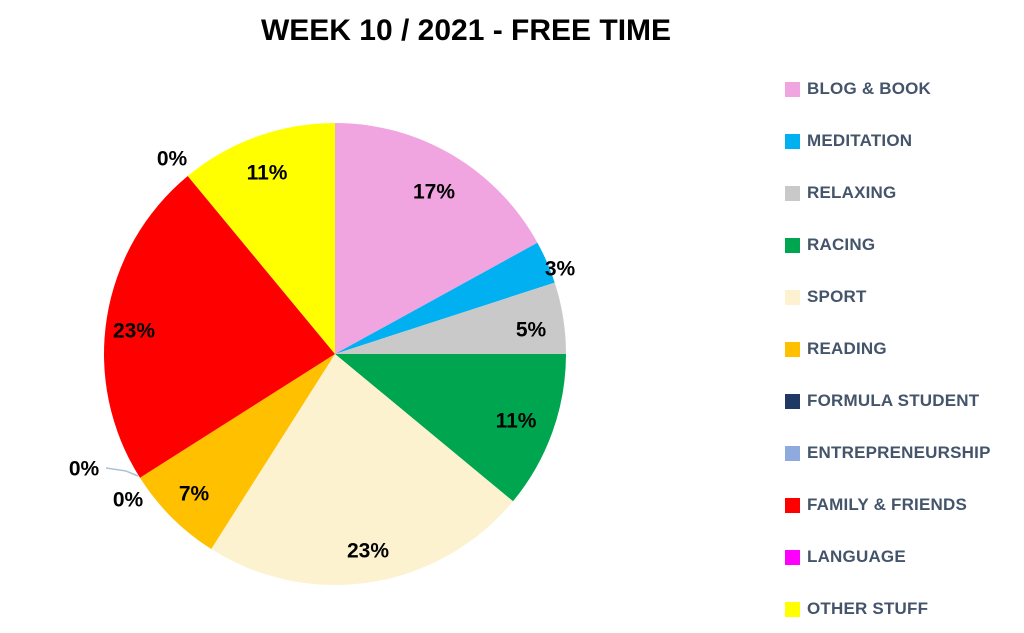 This screenshot has height=633, width=1024. Describe the element at coordinates (893, 400) in the screenshot. I see `legend-label: FORMULA STUDENT` at that location.